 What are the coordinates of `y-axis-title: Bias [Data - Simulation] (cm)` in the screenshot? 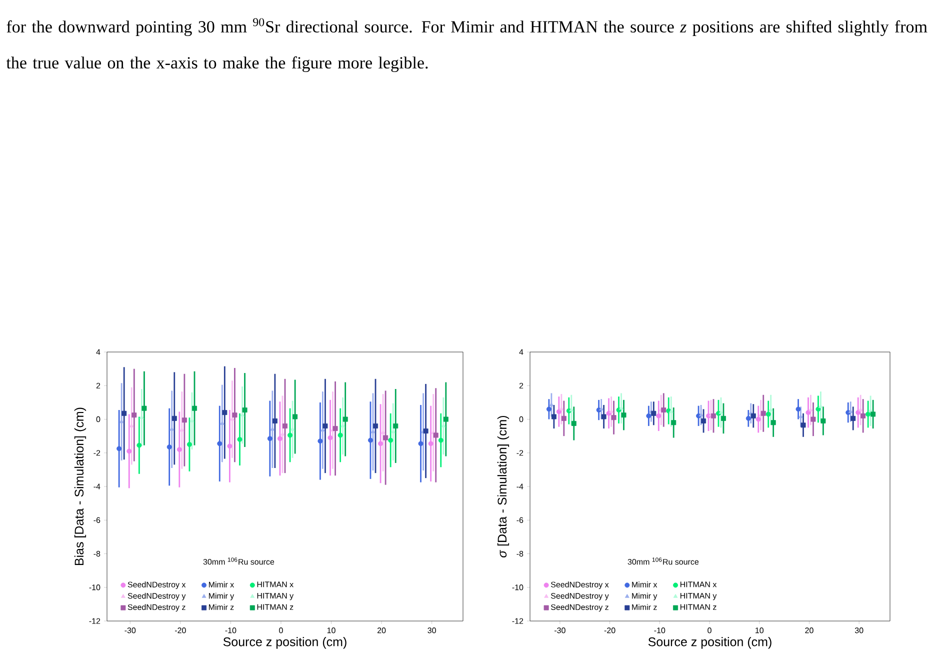 It's located at (80, 487).